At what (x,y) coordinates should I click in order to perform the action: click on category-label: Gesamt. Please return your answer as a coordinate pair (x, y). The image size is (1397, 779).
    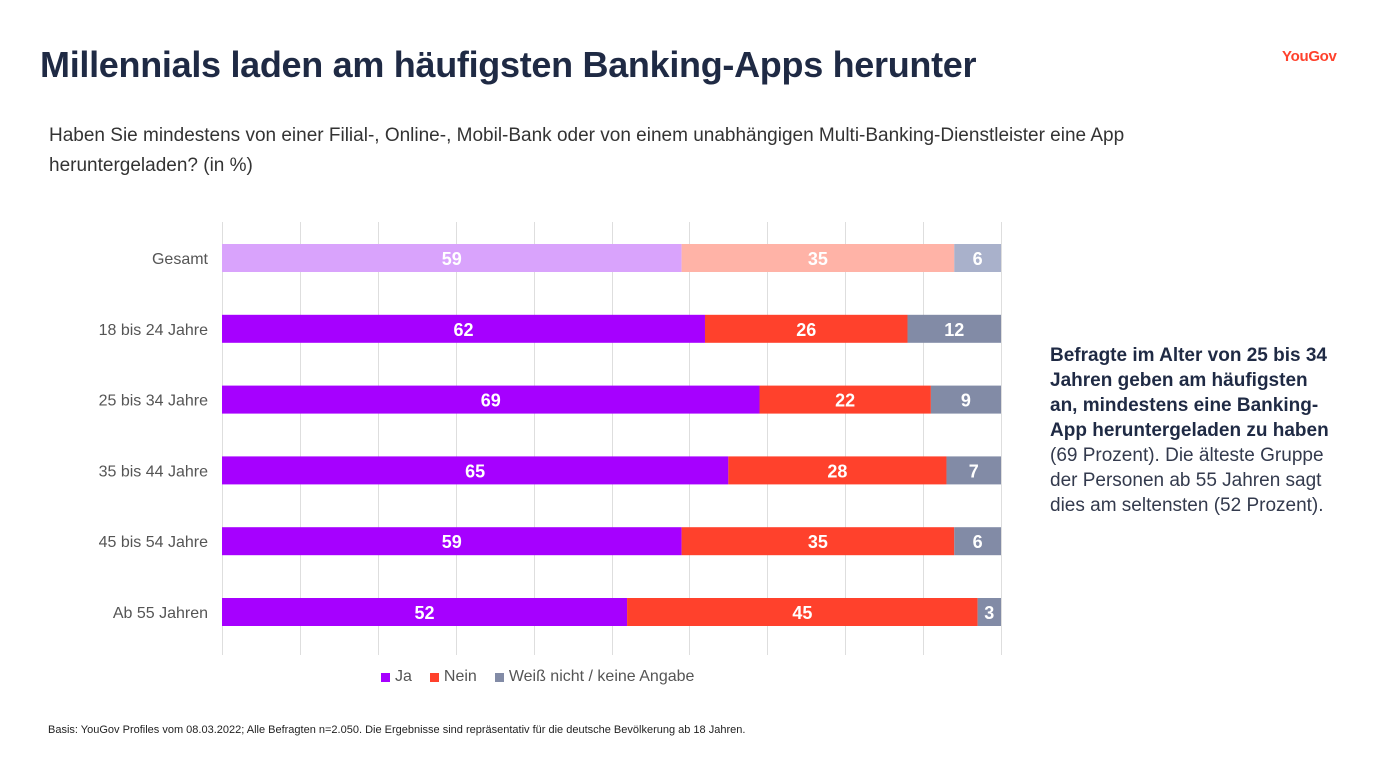
    Looking at the image, I should click on (180, 259).